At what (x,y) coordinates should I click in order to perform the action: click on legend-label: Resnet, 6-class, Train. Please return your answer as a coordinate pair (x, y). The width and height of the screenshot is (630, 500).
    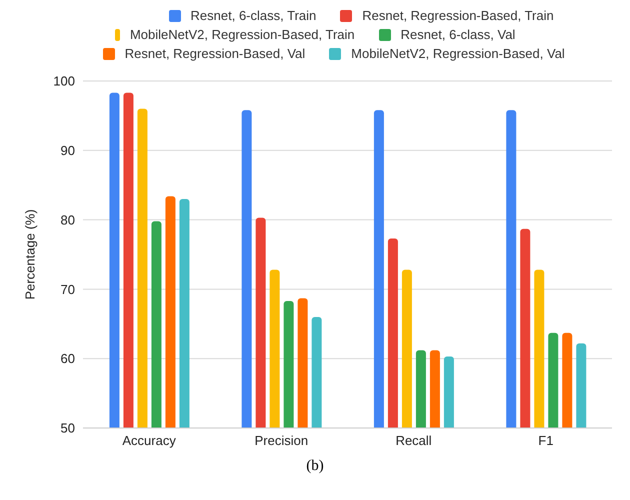
    Looking at the image, I should click on (253, 15).